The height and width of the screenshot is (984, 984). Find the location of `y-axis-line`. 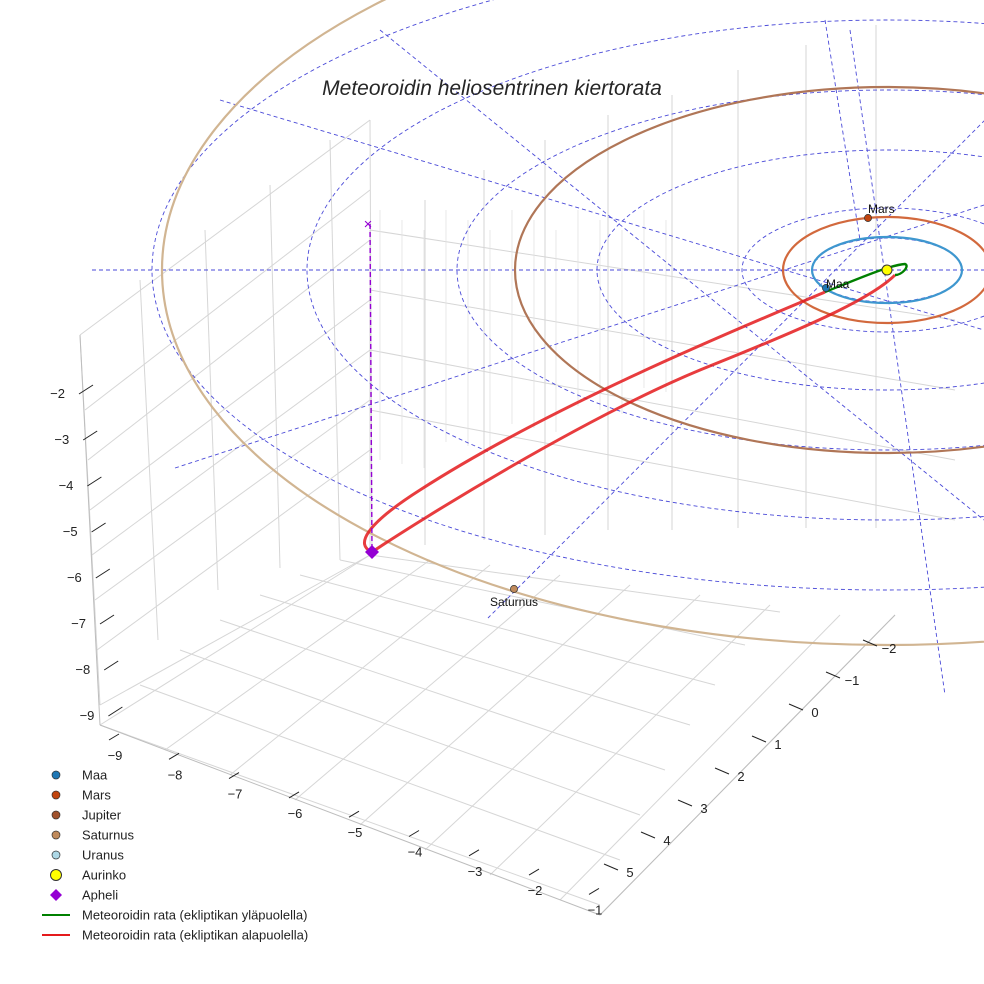

y-axis-line is located at coordinates (747, 765).